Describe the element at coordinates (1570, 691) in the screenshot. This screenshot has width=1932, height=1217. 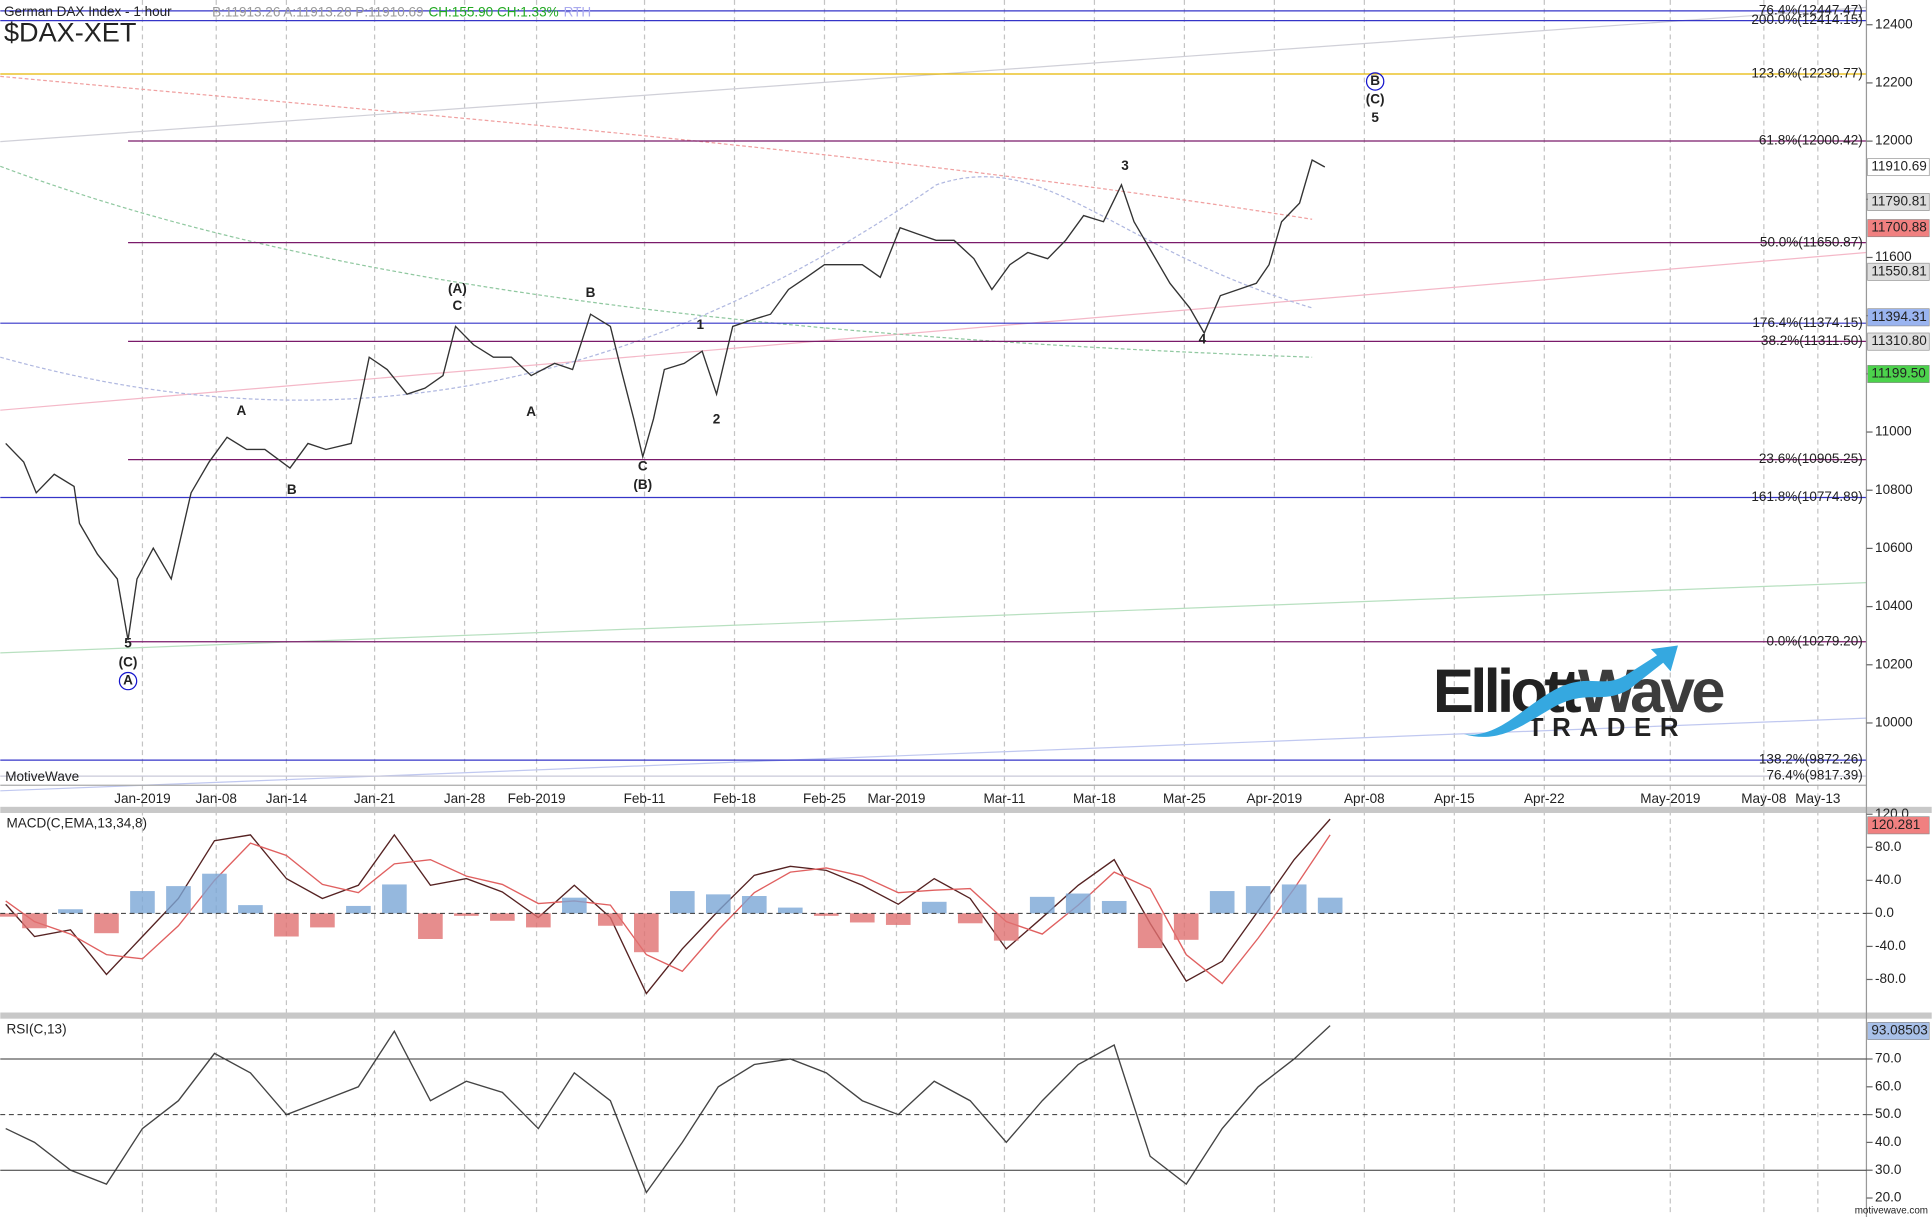
I see `logo-swoosh` at that location.